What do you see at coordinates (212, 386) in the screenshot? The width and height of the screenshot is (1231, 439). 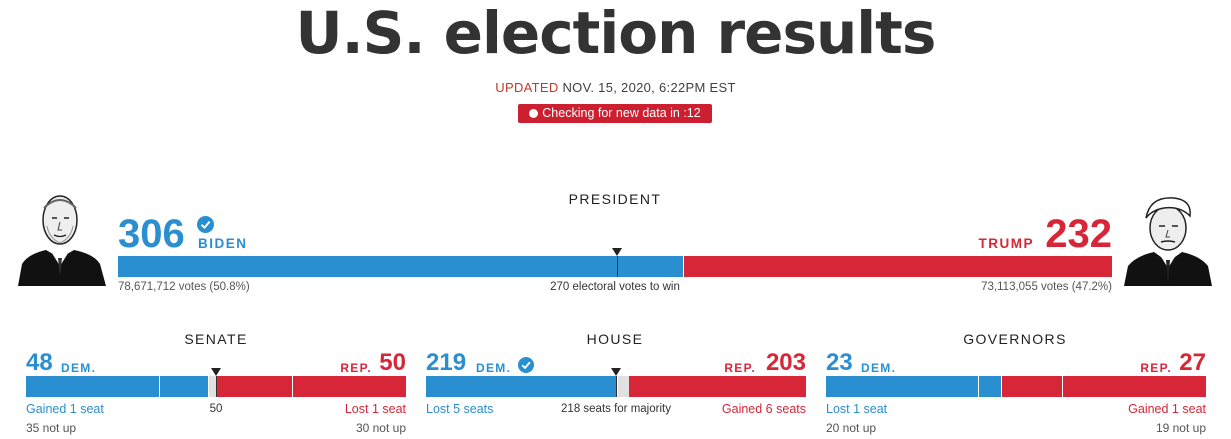 I see `senate-undecided-segment` at bounding box center [212, 386].